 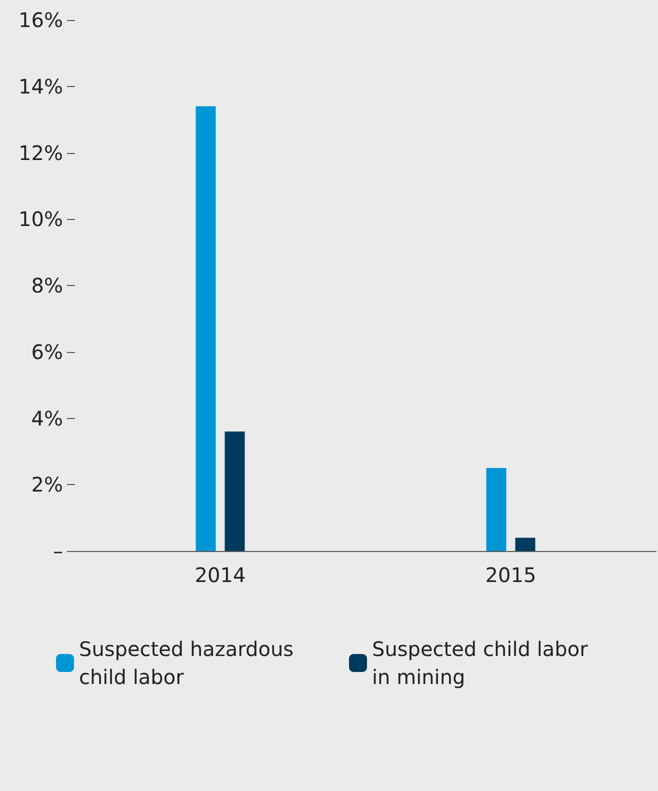 I want to click on y-tick-label: 4%, so click(x=47, y=418).